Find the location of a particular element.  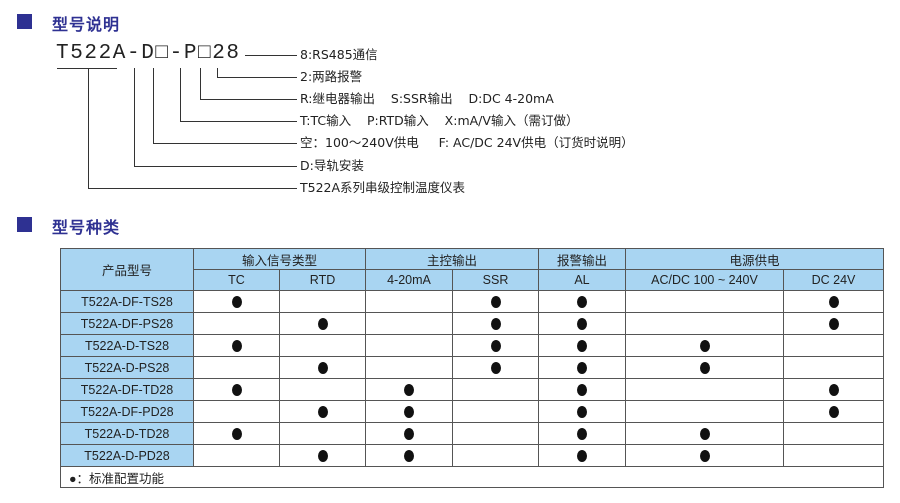

model-cell: T522A-D-TS28 is located at coordinates (127, 345).